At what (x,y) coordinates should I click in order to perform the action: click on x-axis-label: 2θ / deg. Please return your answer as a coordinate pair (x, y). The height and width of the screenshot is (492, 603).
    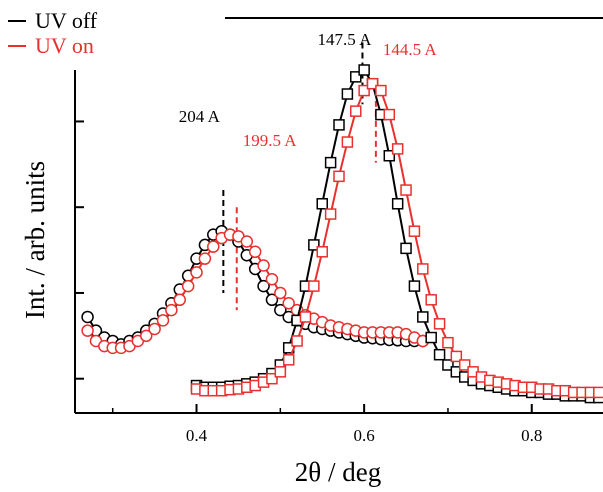
    Looking at the image, I should click on (338, 472).